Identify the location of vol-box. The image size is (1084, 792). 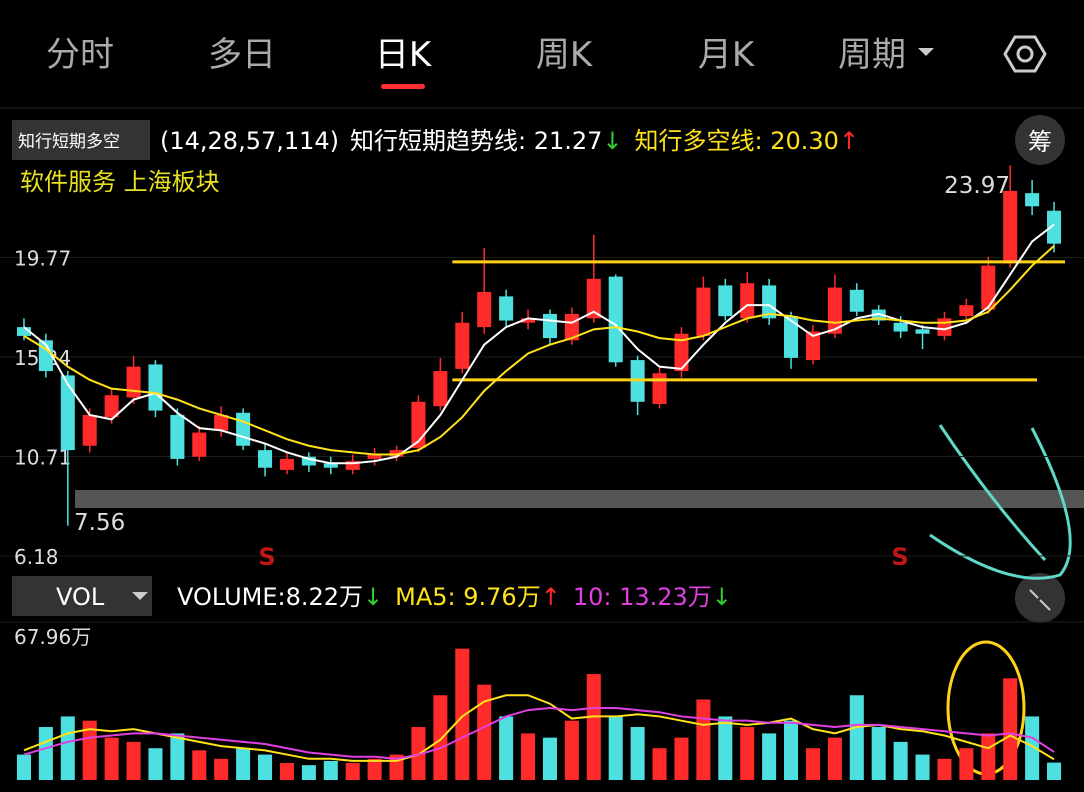
(82, 596).